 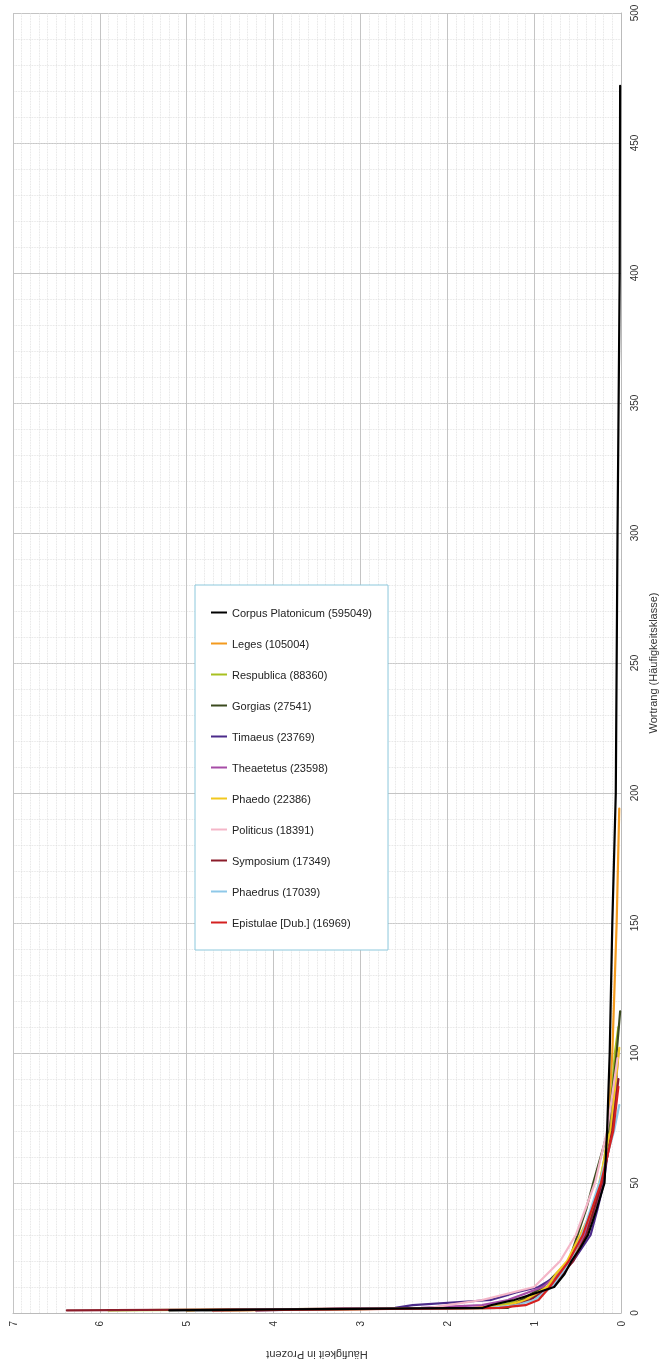 I want to click on y-tick-label: 500, so click(x=634, y=13).